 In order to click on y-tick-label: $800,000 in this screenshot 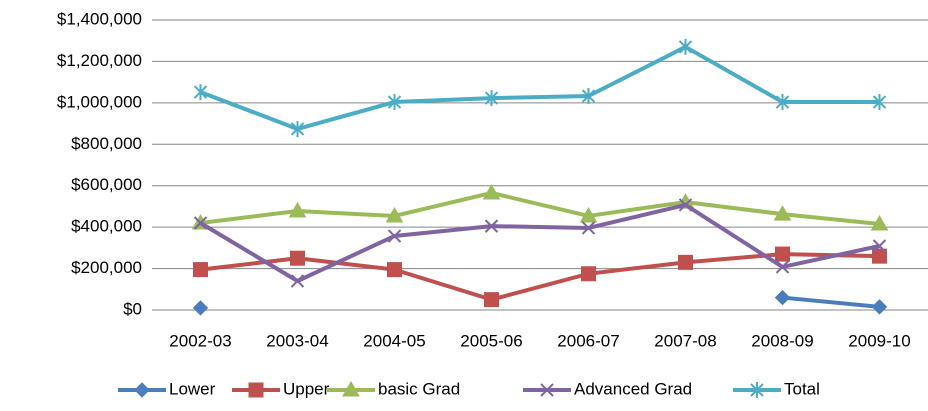, I will do `click(106, 143)`.